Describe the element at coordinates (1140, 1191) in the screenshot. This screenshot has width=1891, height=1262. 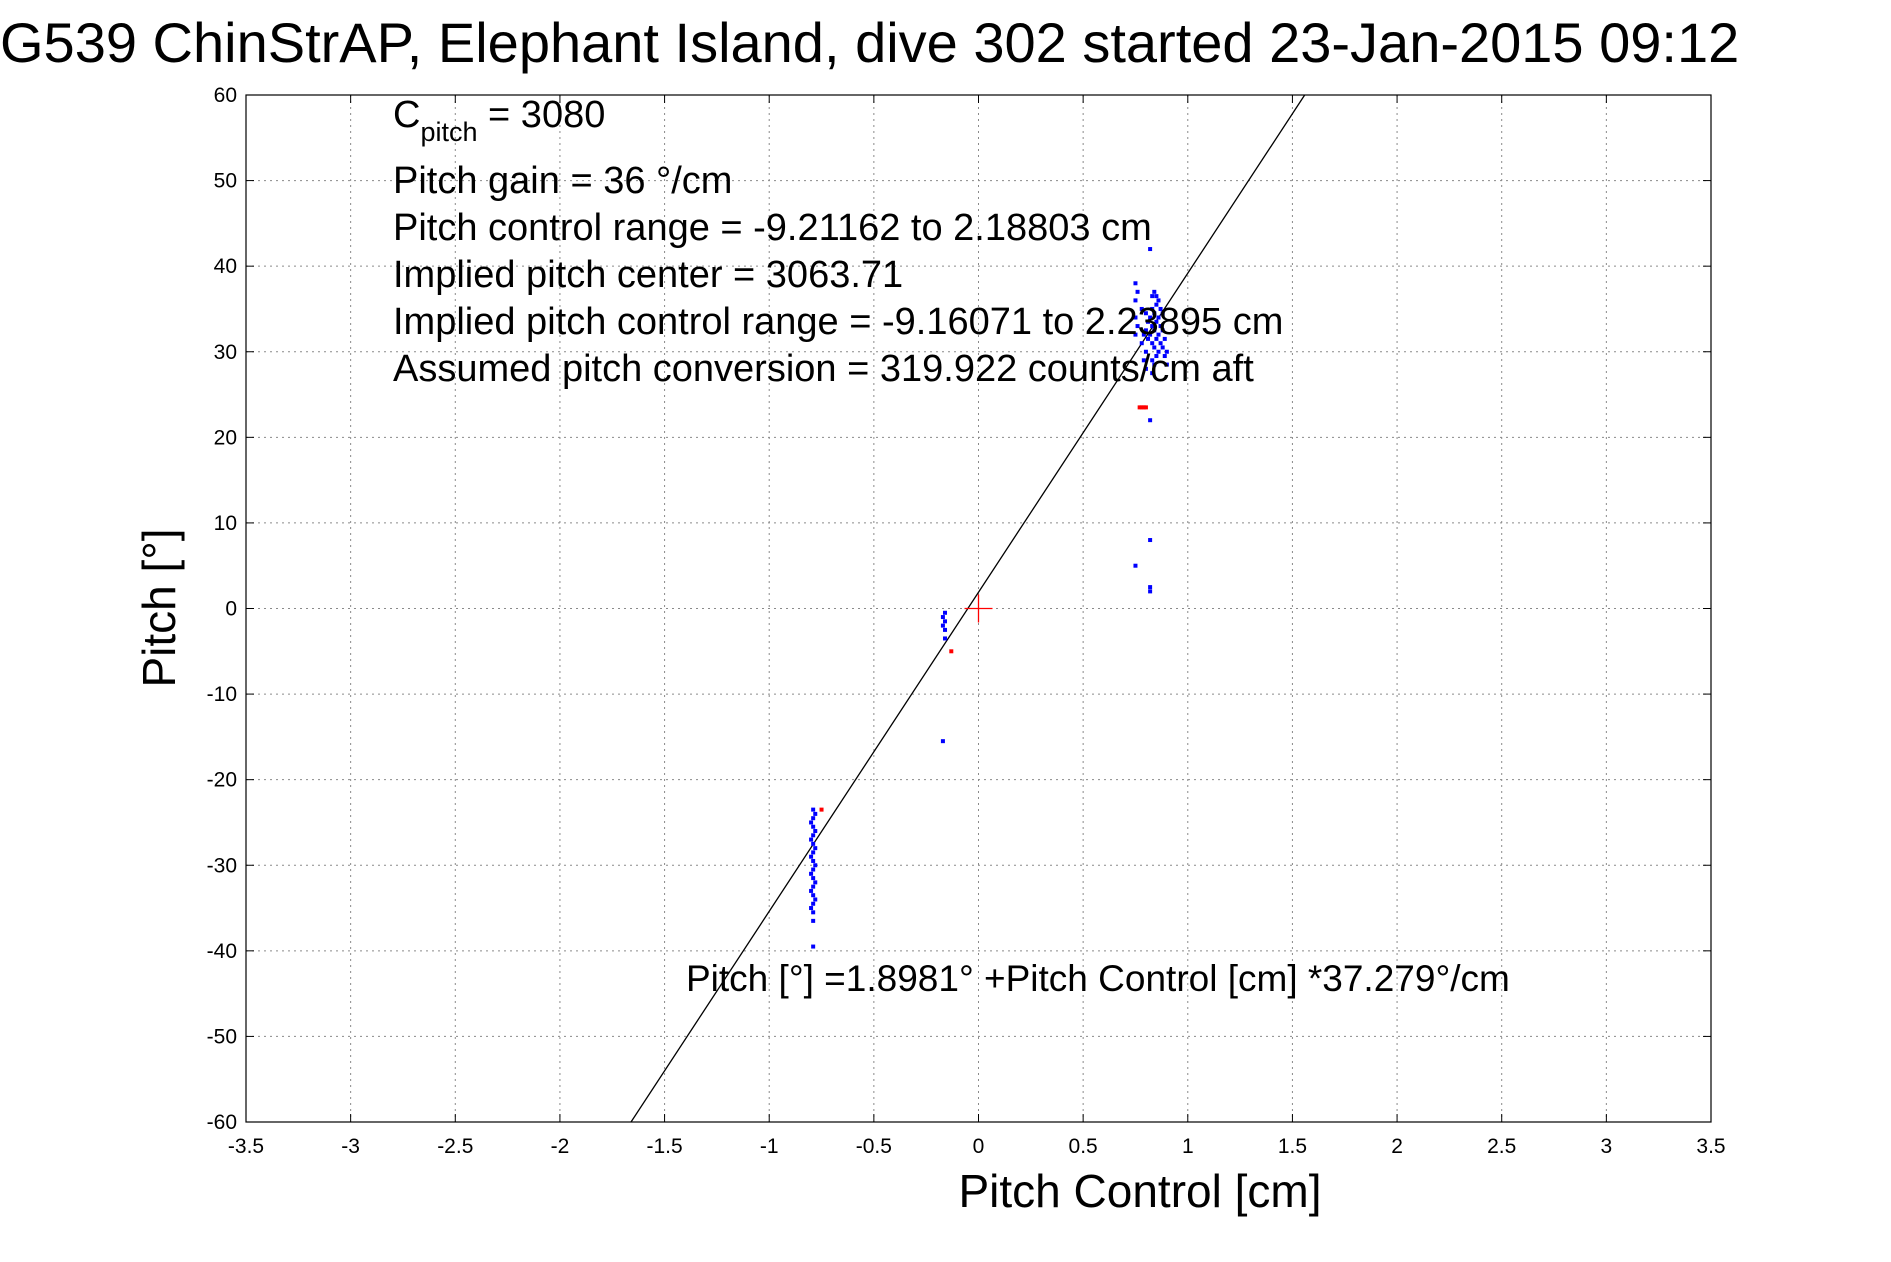
I see `x-axis-label: Pitch Control [cm]` at that location.